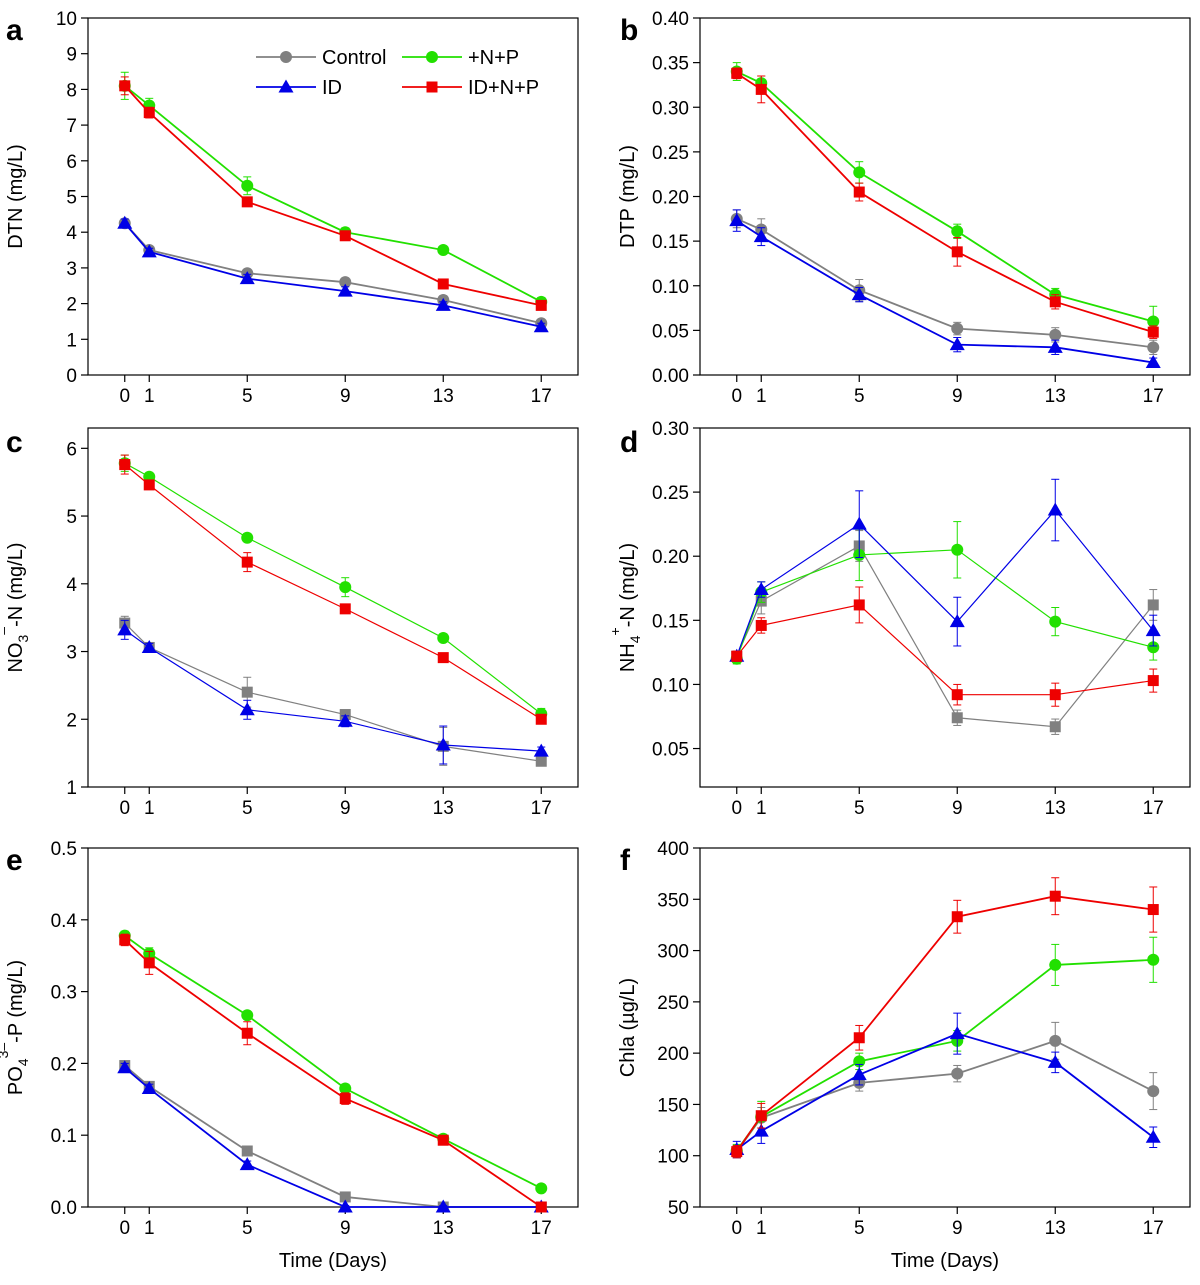 The width and height of the screenshot is (1200, 1285). I want to click on y-tick-label: 5, so click(71, 198).